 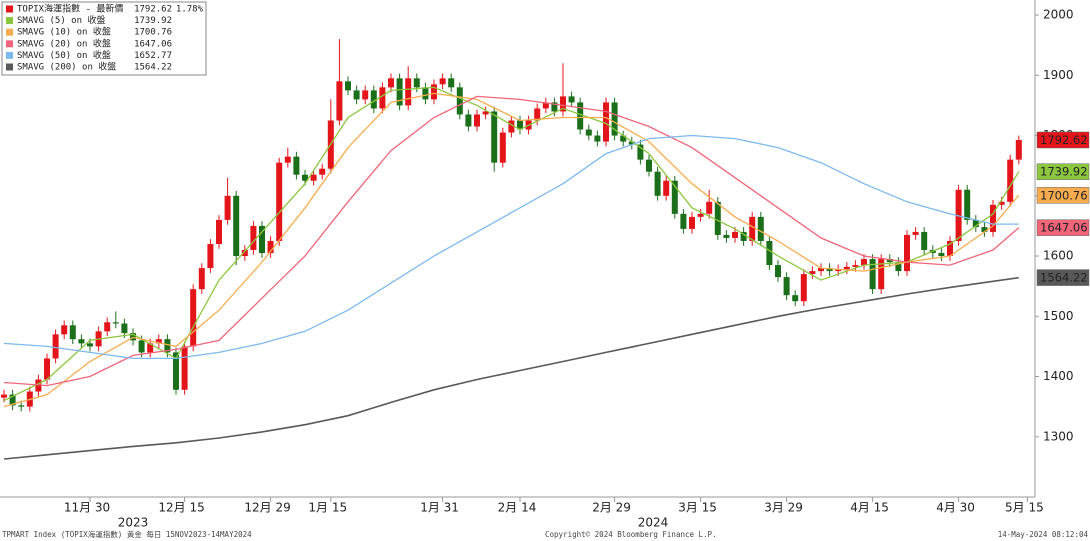 What do you see at coordinates (64, 55) in the screenshot?
I see `legend-label: SMAVG (50) on 收盤` at bounding box center [64, 55].